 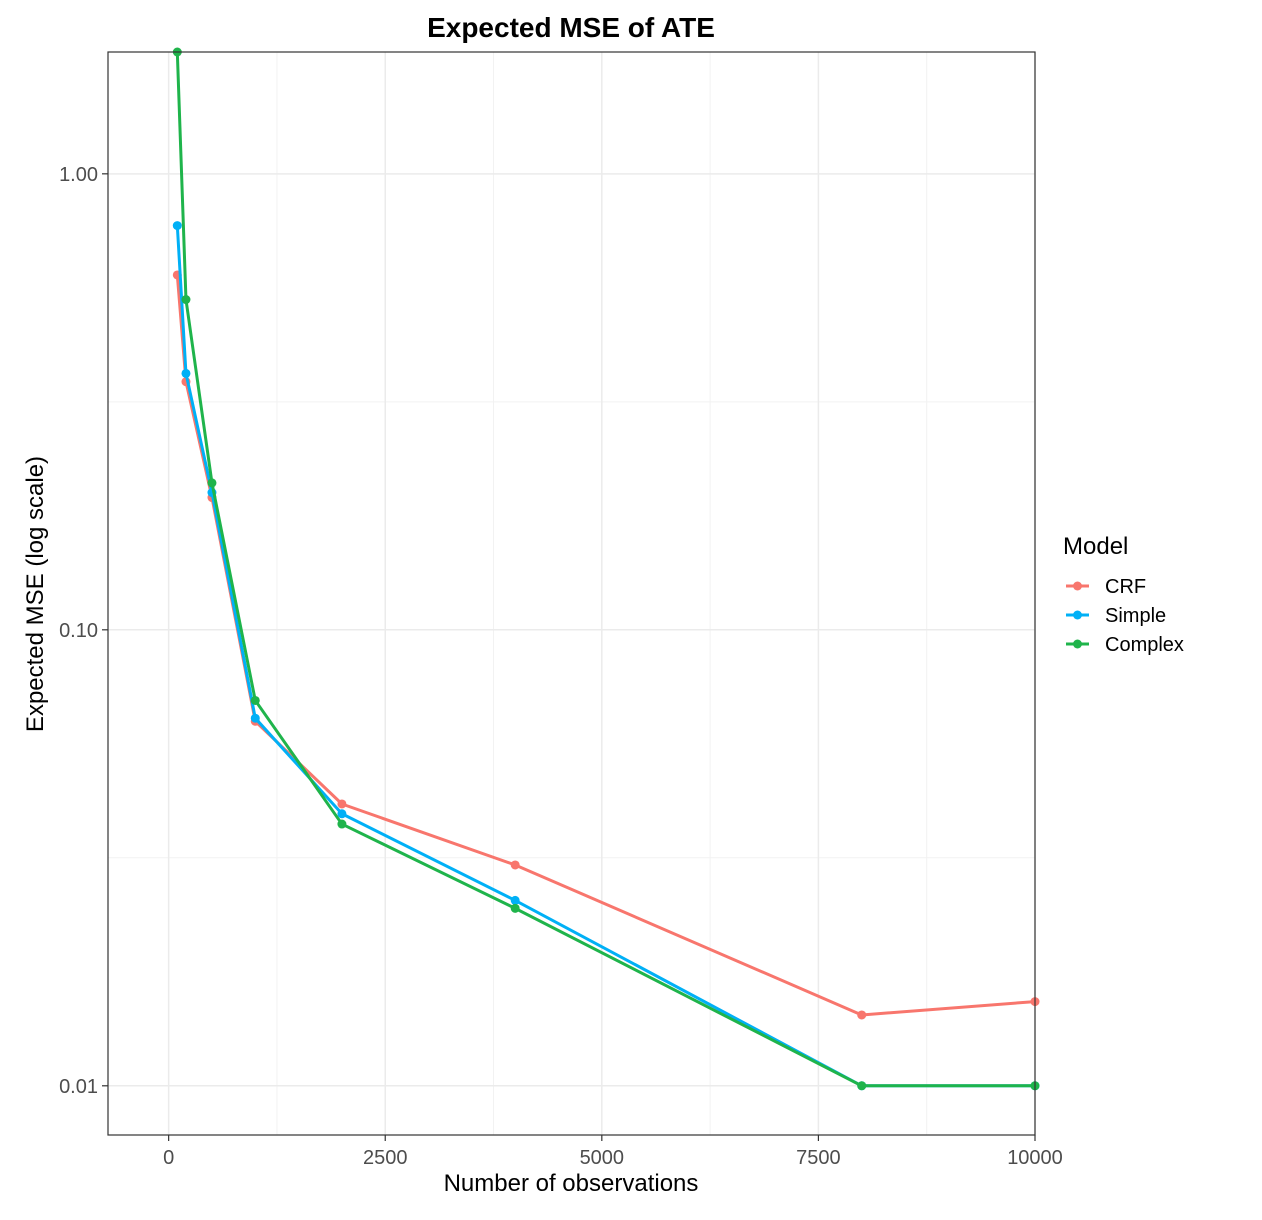 What do you see at coordinates (168, 1158) in the screenshot?
I see `x-tick-label: 0` at bounding box center [168, 1158].